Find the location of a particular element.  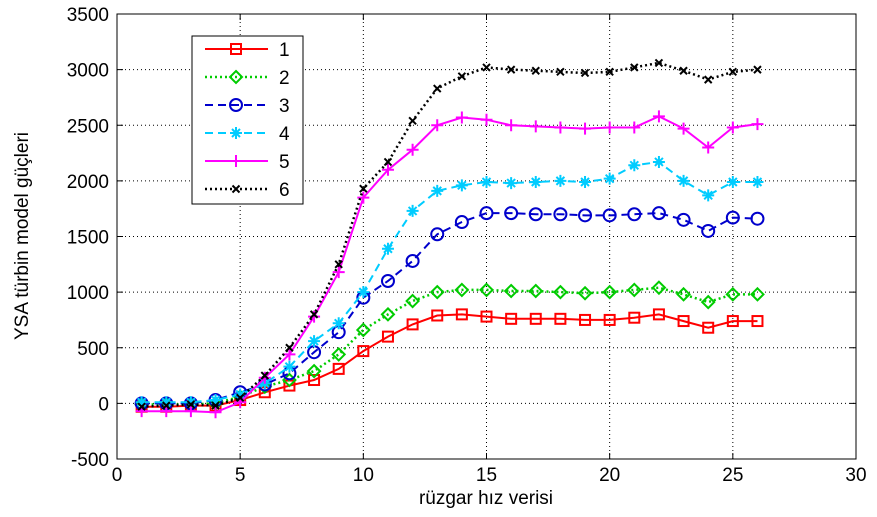

y-tick-label: -500 is located at coordinates (90, 460).